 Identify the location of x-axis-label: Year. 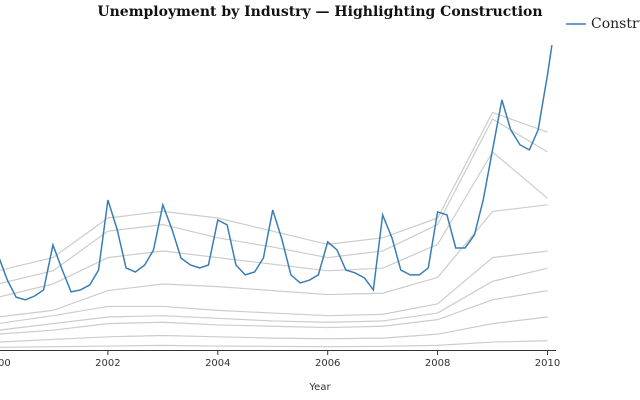
(319, 387).